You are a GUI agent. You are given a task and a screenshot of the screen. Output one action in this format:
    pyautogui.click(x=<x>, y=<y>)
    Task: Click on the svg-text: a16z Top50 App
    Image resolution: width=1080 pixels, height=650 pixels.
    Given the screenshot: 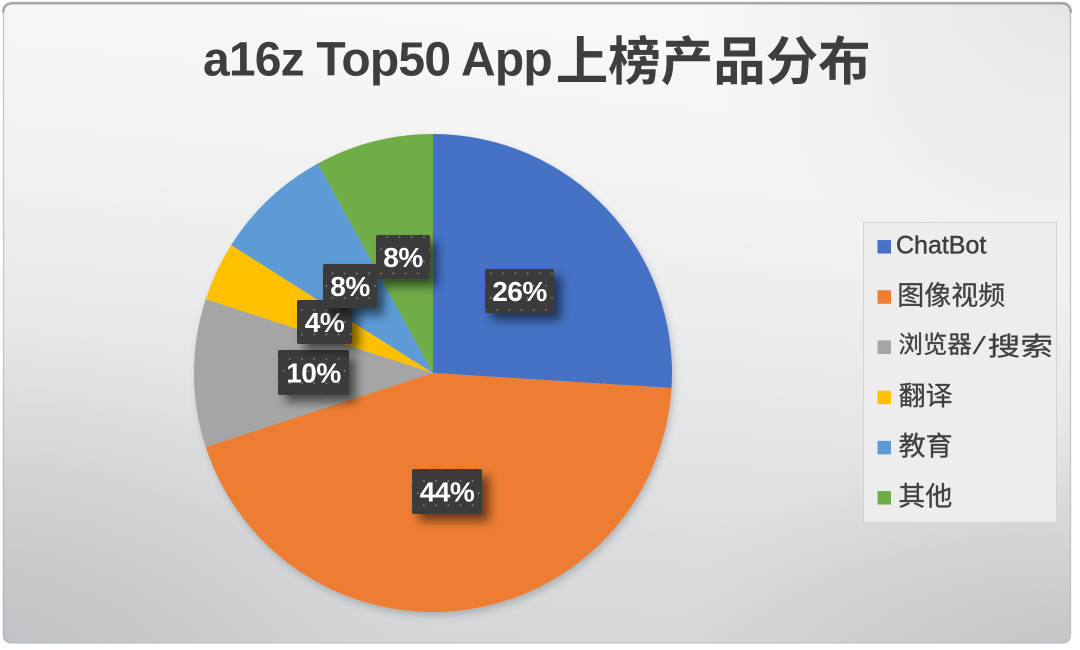 What is the action you would take?
    pyautogui.click(x=377, y=60)
    